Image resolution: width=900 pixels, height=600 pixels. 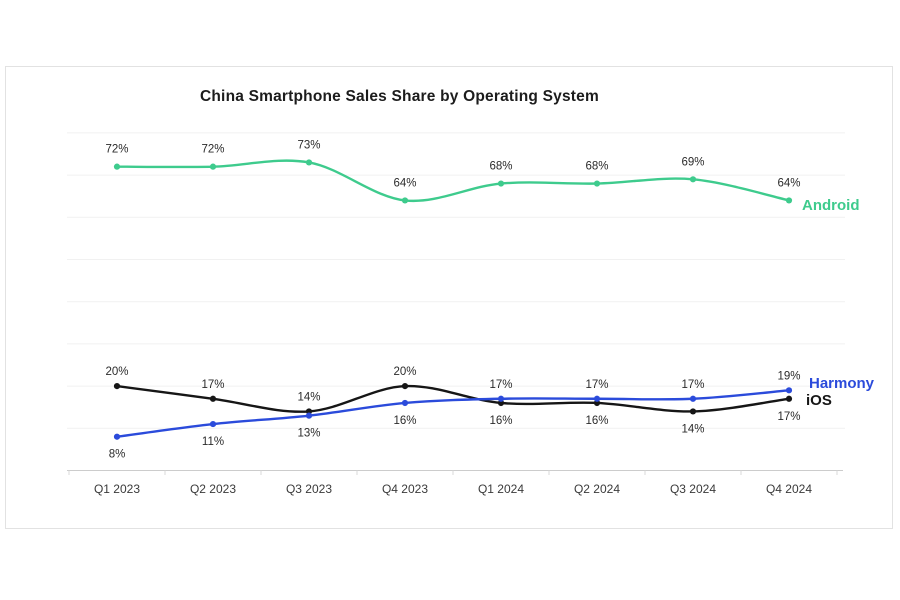 I want to click on harmony-data-label: 11%, so click(x=213, y=442).